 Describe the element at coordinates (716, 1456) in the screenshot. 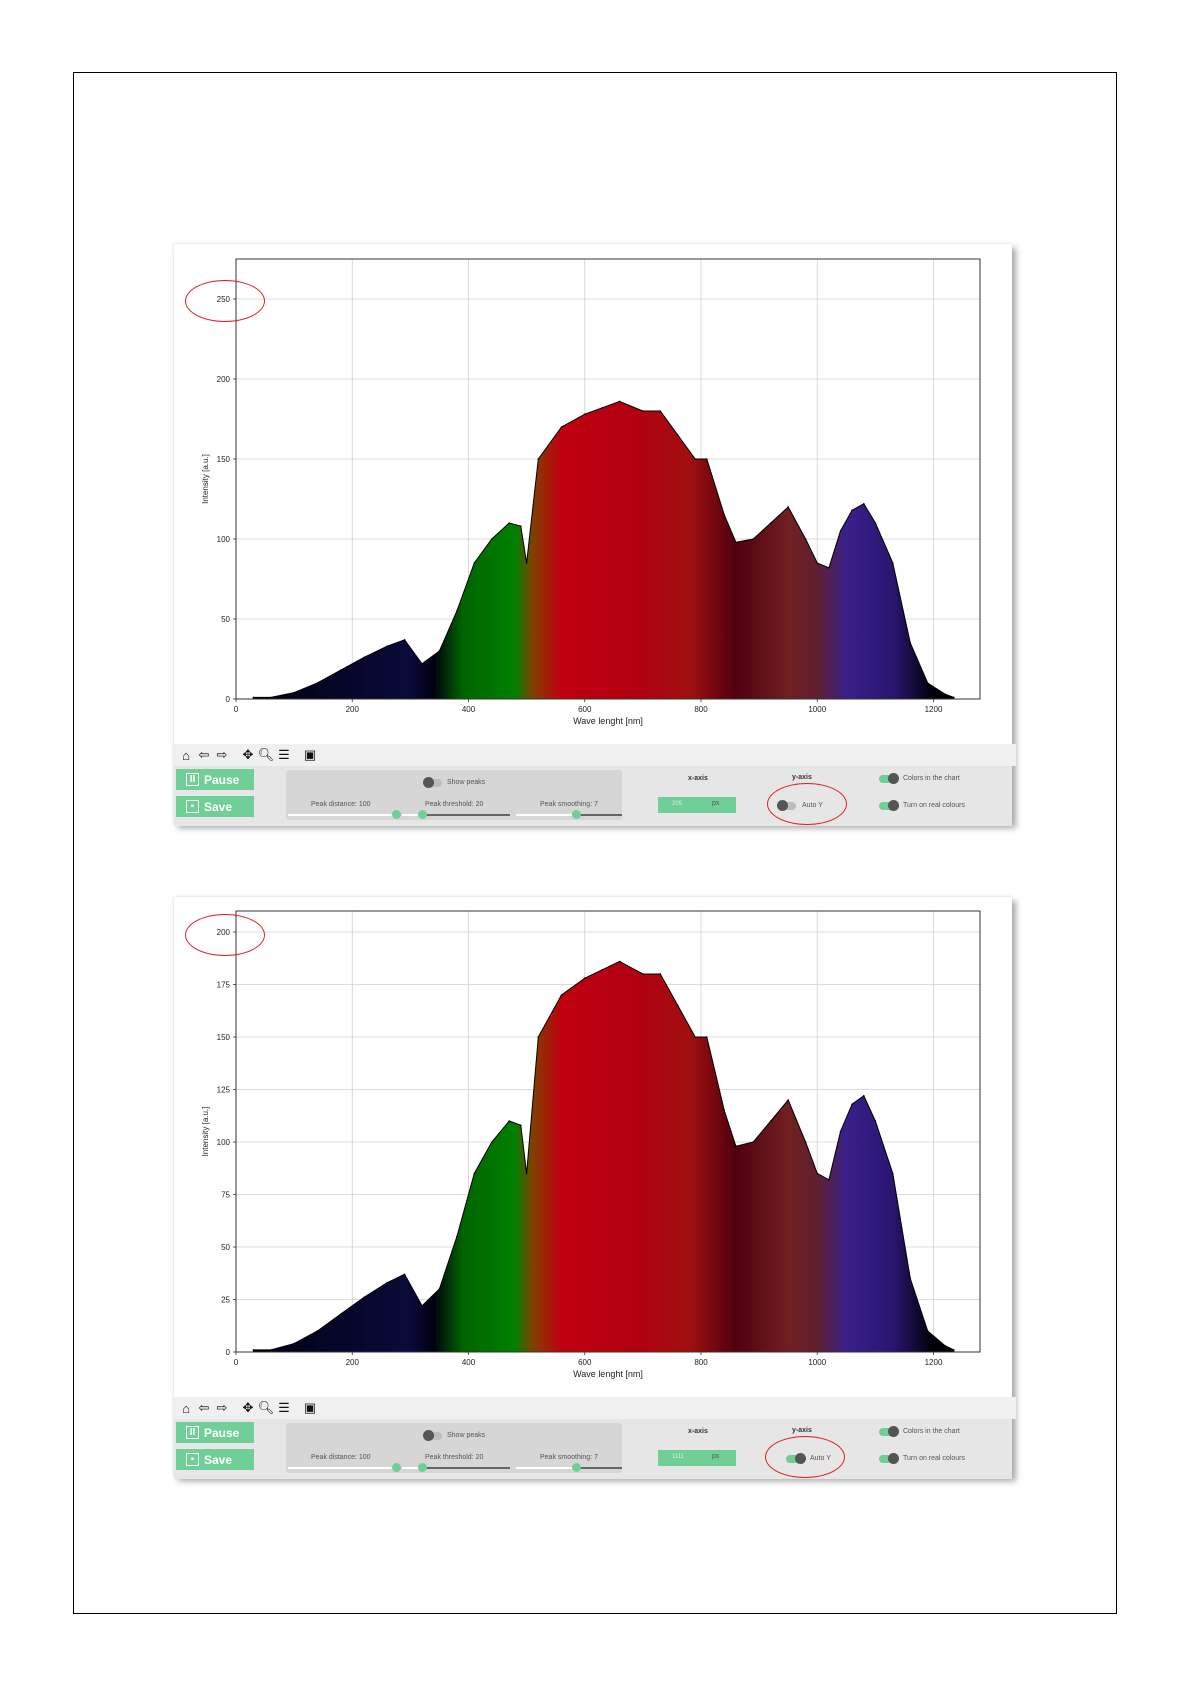

I see `px-unit: px` at that location.